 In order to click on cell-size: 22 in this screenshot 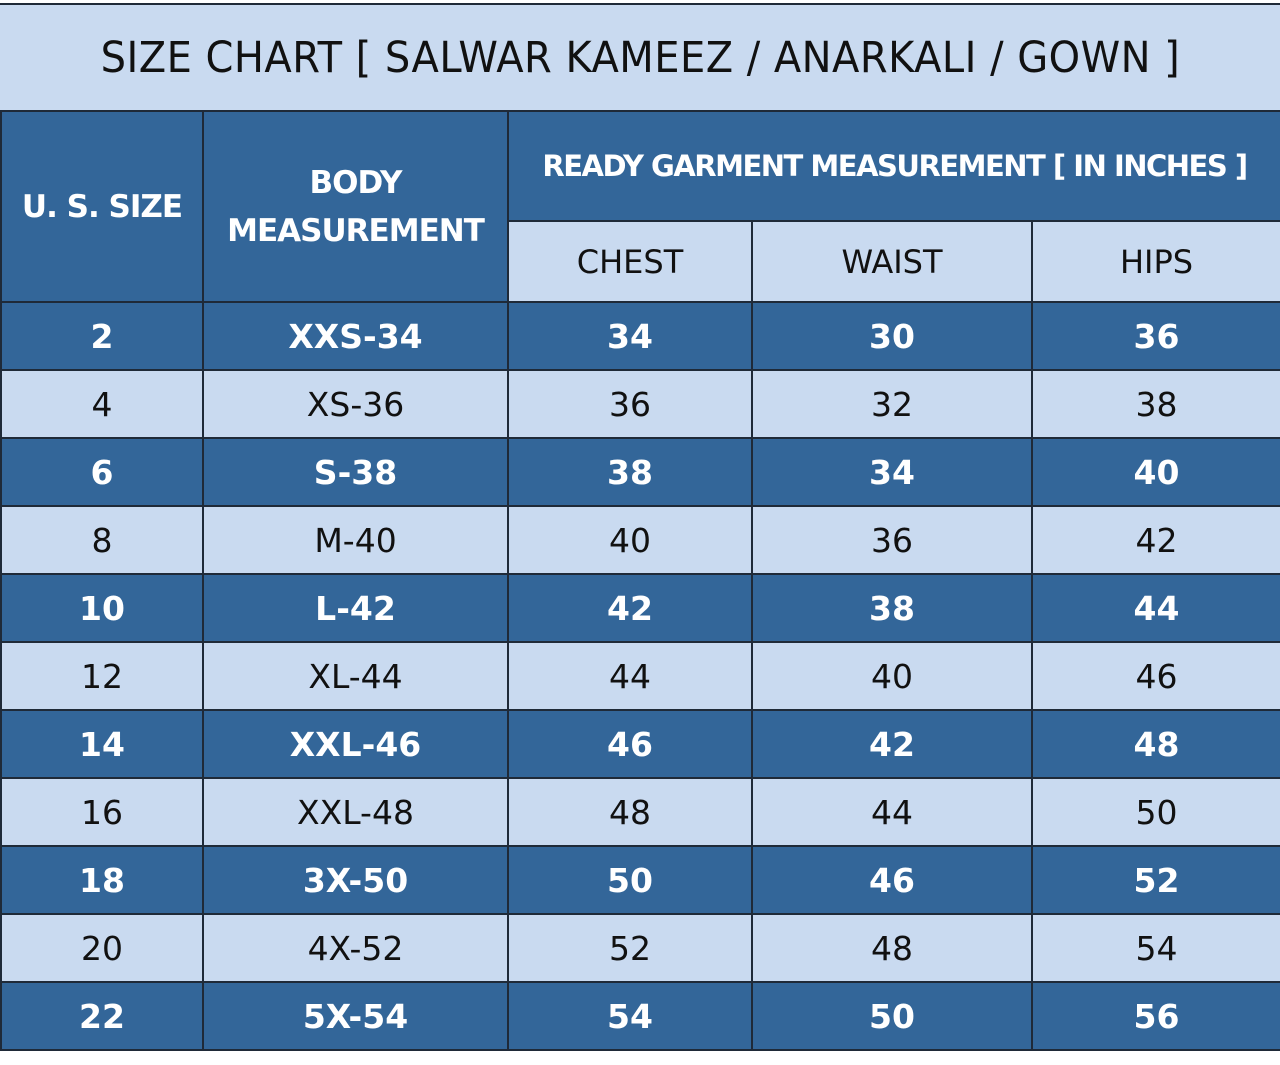, I will do `click(102, 1016)`.